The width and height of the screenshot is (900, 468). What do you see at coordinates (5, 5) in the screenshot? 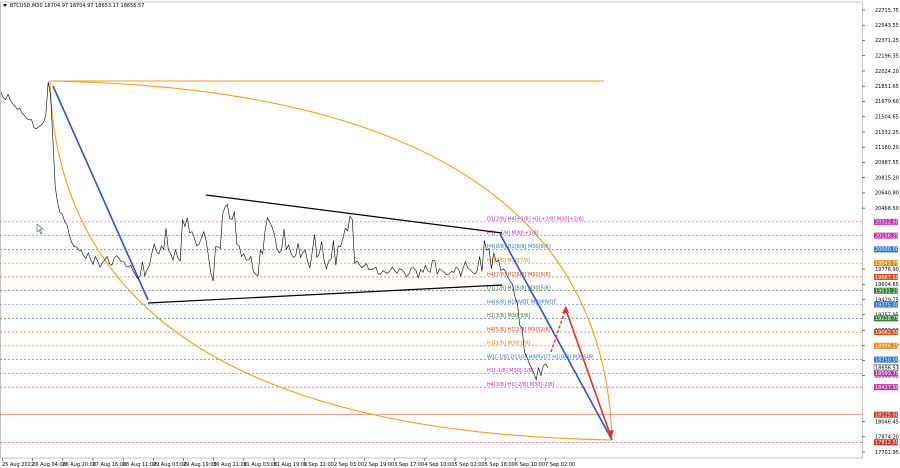
I see `dropdown-triangle-icon` at bounding box center [5, 5].